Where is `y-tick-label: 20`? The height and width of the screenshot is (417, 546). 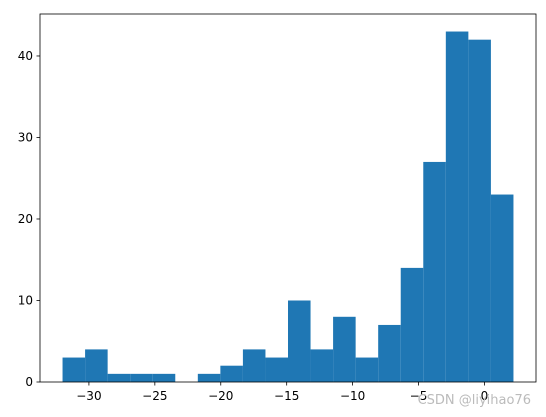
y-tick-label: 20 is located at coordinates (25, 219).